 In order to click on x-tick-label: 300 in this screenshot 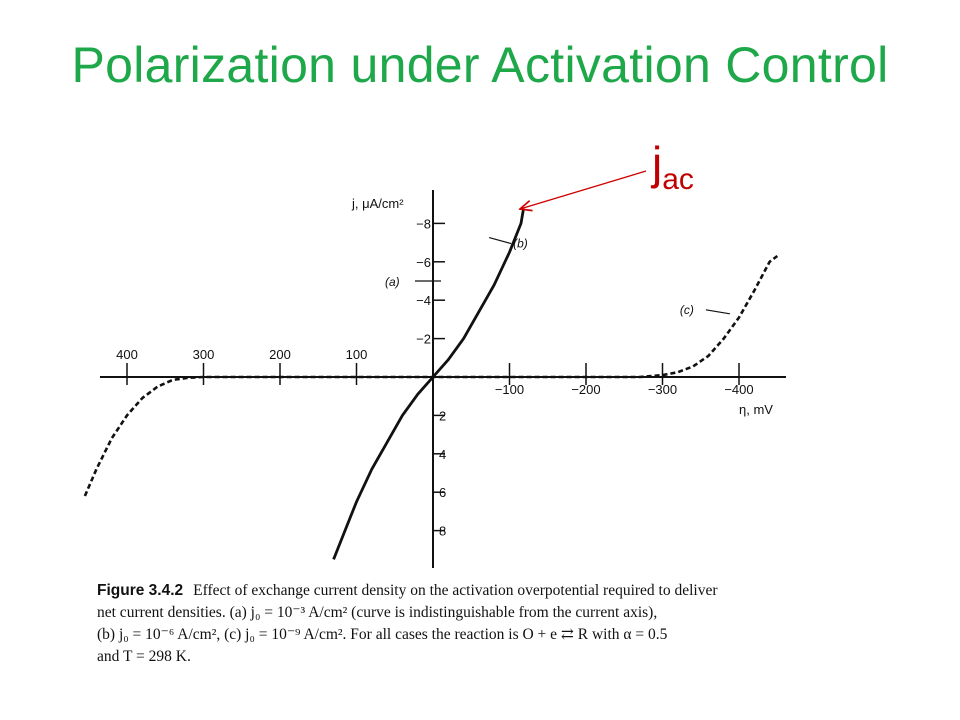, I will do `click(204, 354)`.